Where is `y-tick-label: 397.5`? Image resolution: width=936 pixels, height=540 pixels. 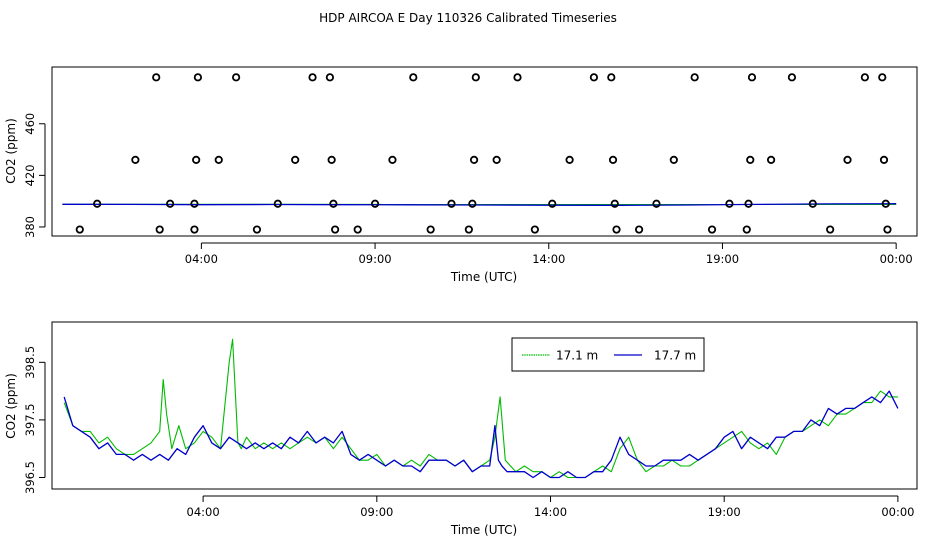 y-tick-label: 397.5 is located at coordinates (30, 419).